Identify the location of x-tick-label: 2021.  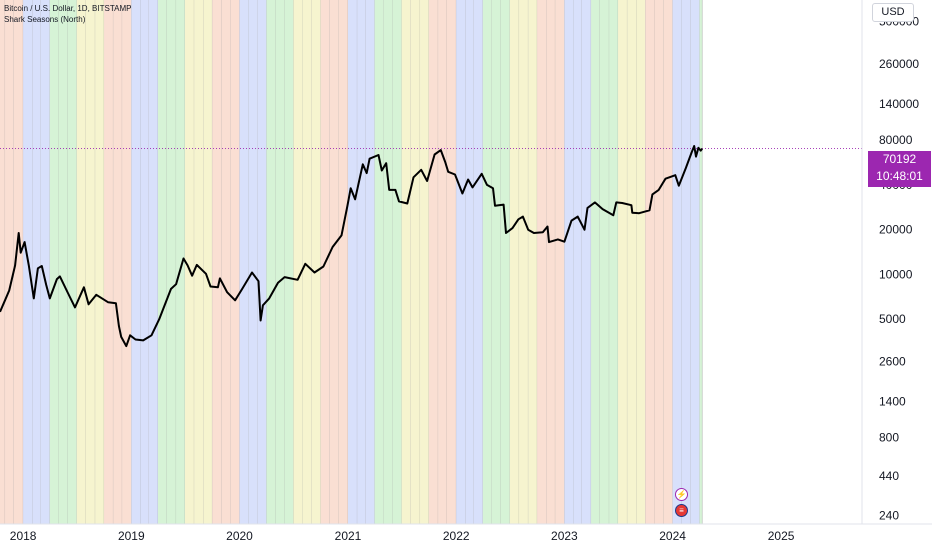
(348, 536).